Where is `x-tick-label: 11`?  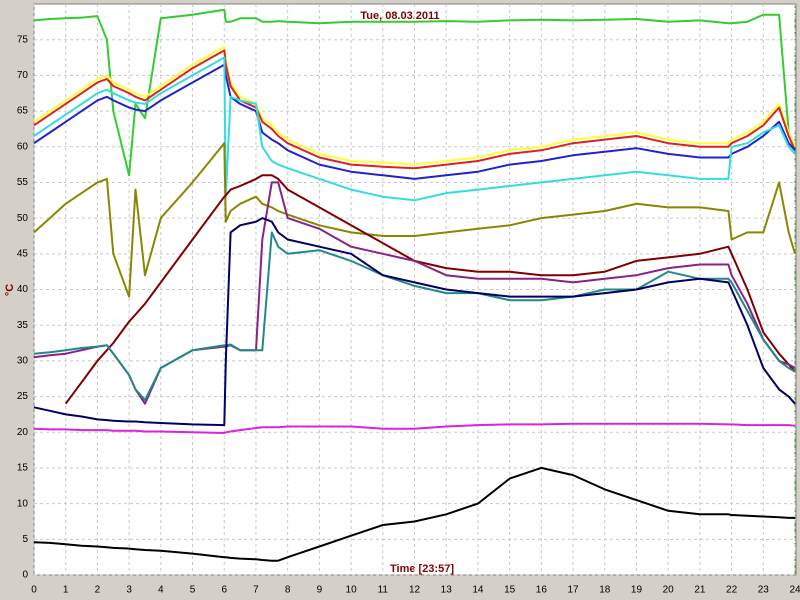 x-tick-label: 11 is located at coordinates (383, 590).